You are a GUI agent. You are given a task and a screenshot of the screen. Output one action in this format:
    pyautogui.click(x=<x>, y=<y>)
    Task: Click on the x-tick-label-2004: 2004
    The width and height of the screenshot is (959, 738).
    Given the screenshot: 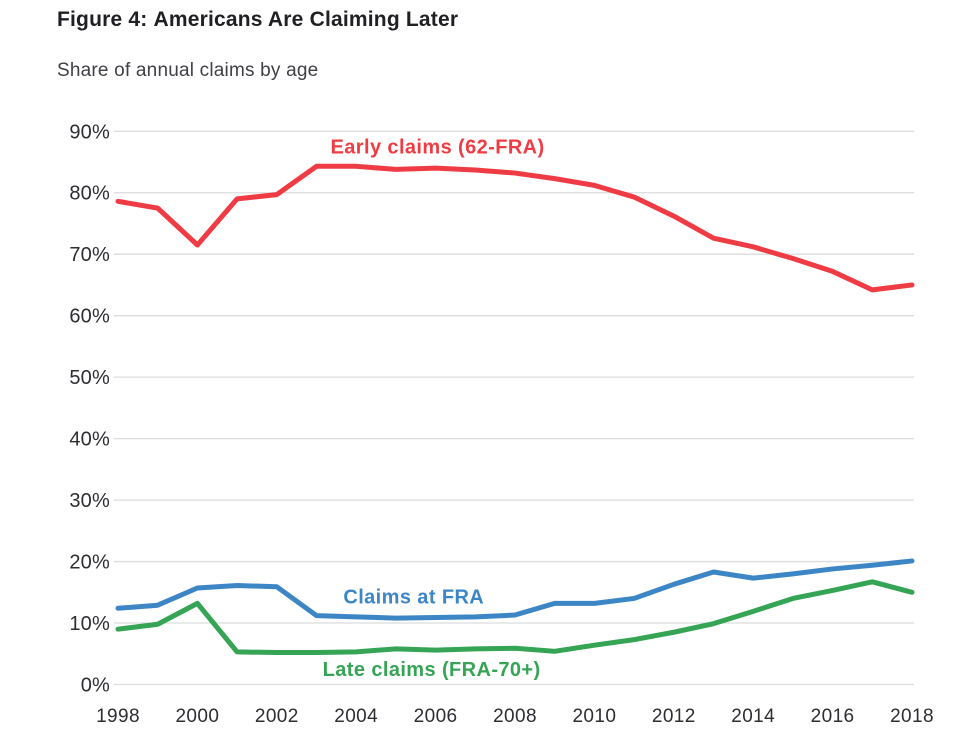 What is the action you would take?
    pyautogui.click(x=356, y=716)
    